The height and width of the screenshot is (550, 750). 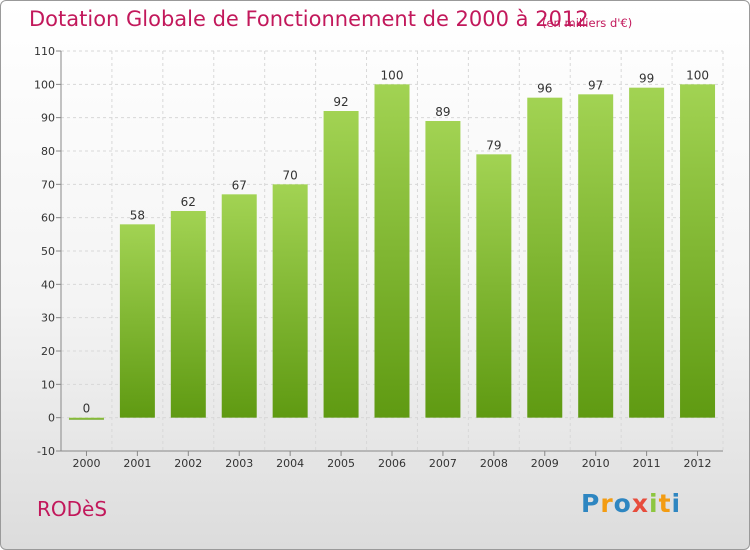 I want to click on y-tick-label: 70, so click(x=48, y=184).